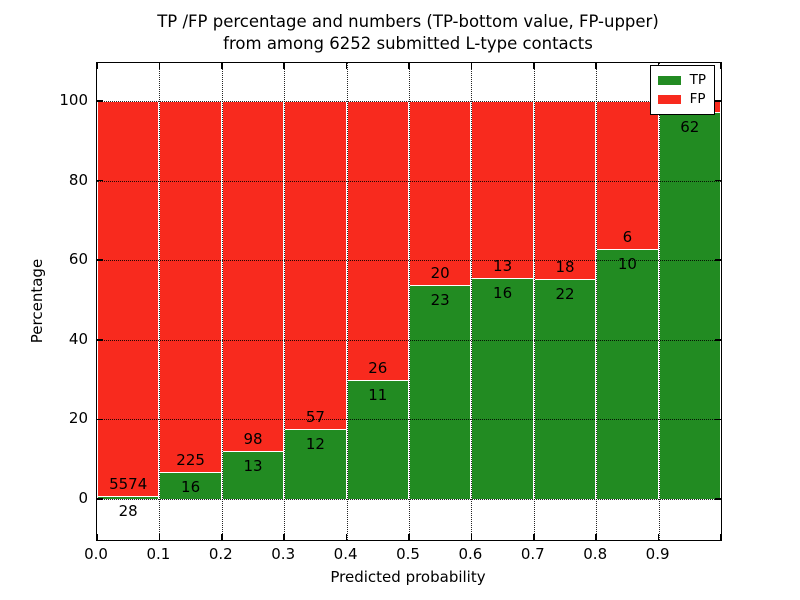  I want to click on tp-count-label: 10, so click(627, 264).